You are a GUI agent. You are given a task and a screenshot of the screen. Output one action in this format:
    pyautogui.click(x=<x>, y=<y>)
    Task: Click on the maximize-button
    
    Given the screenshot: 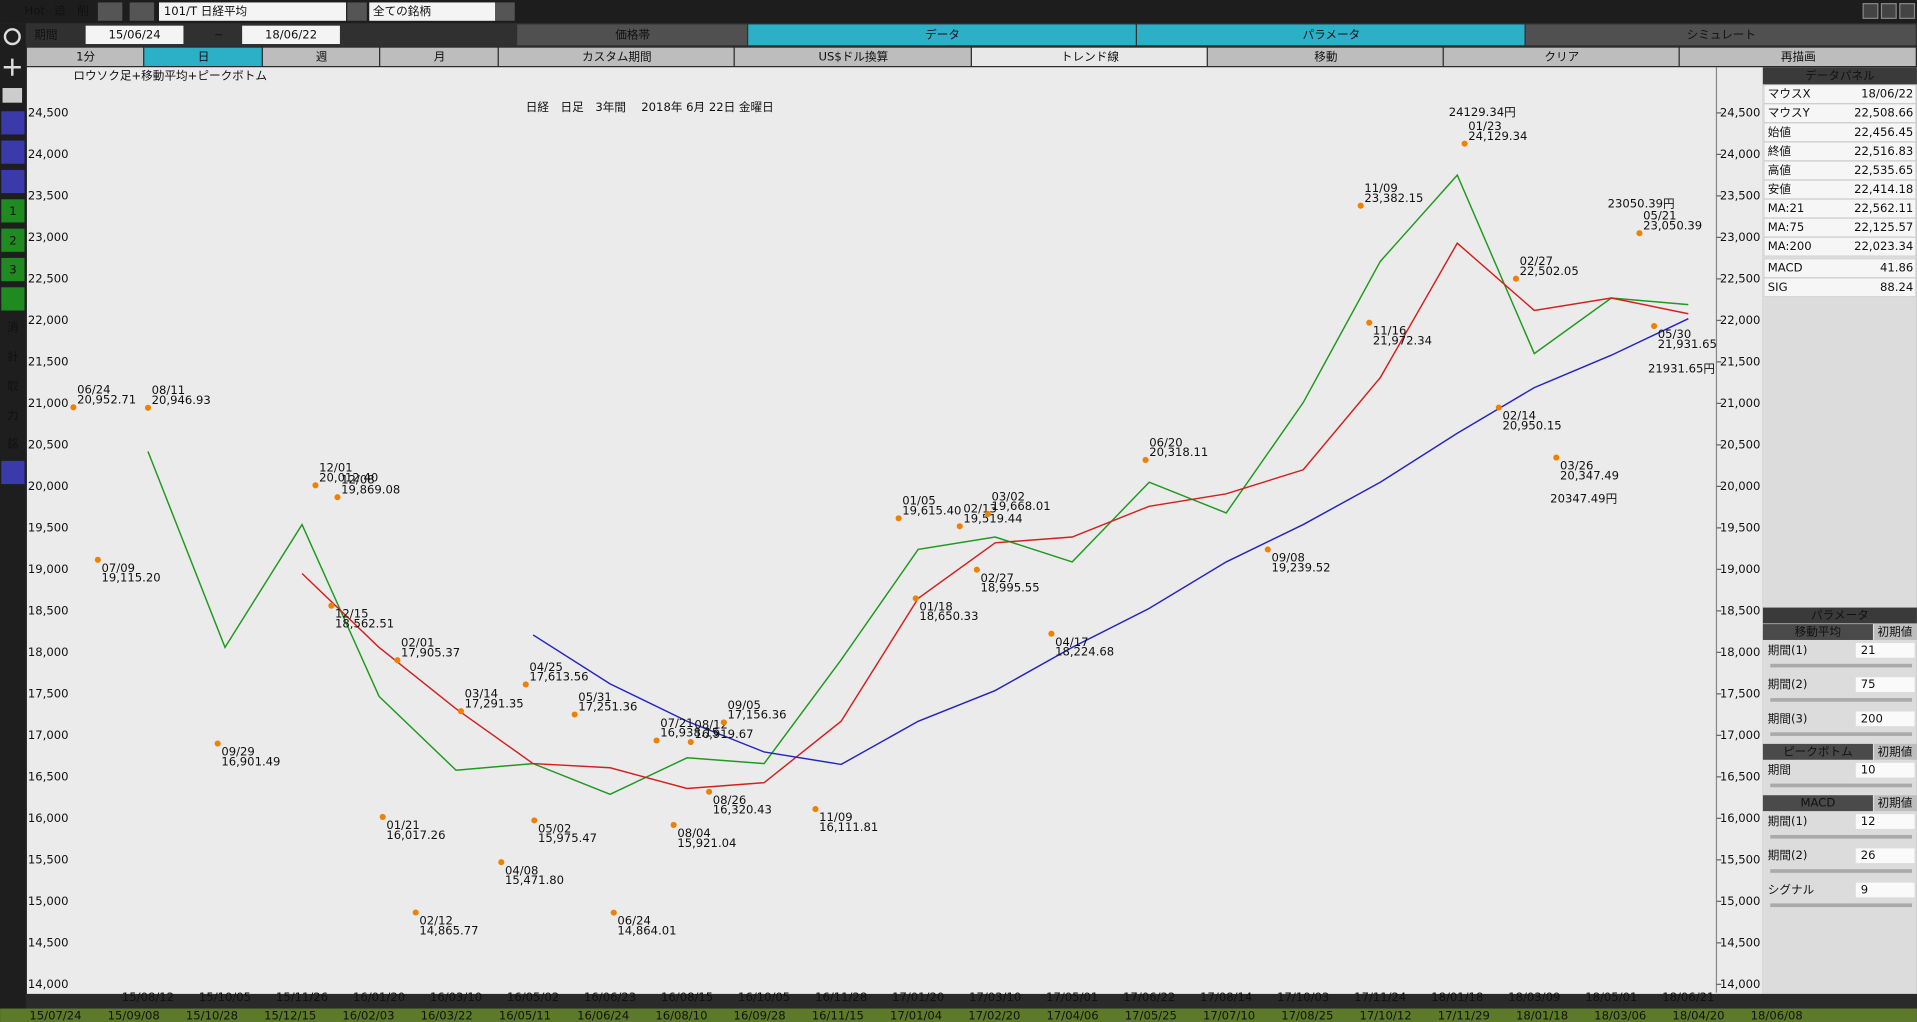 What is the action you would take?
    pyautogui.click(x=1888, y=11)
    